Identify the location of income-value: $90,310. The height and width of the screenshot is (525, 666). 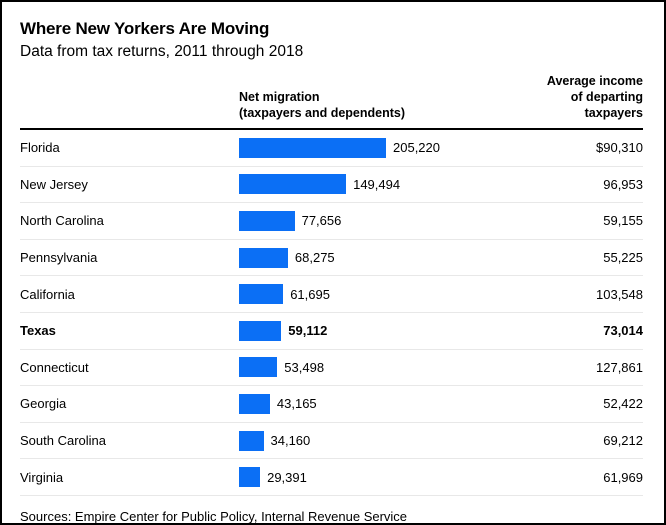
(619, 148).